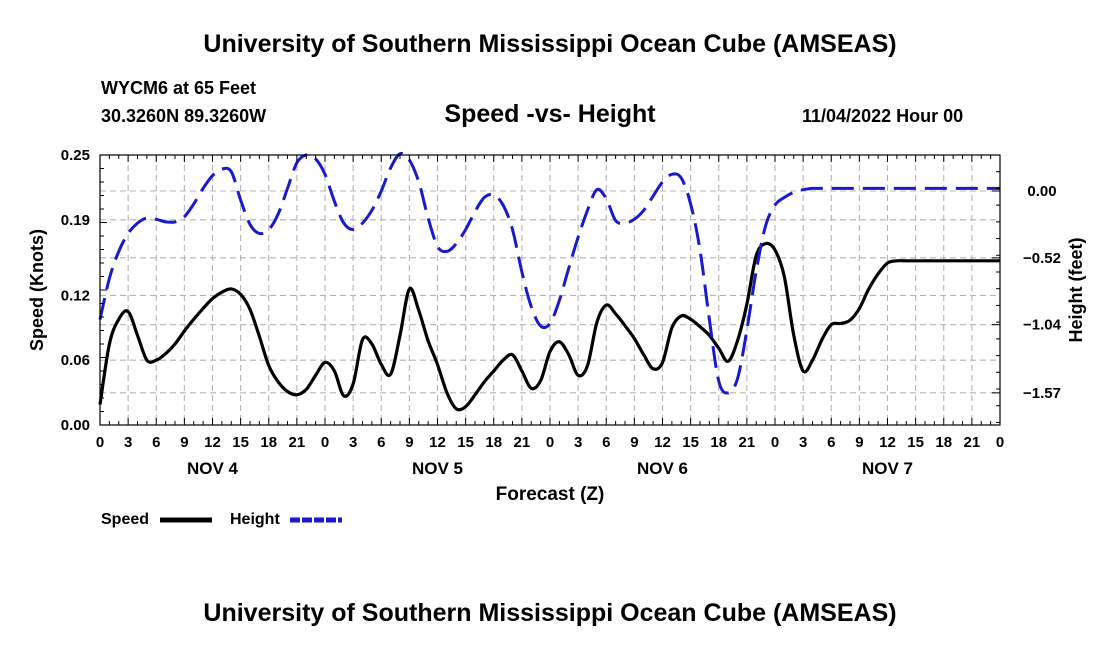  Describe the element at coordinates (883, 116) in the screenshot. I see `forecast-datetime: 11/04/2022 Hour 00` at that location.